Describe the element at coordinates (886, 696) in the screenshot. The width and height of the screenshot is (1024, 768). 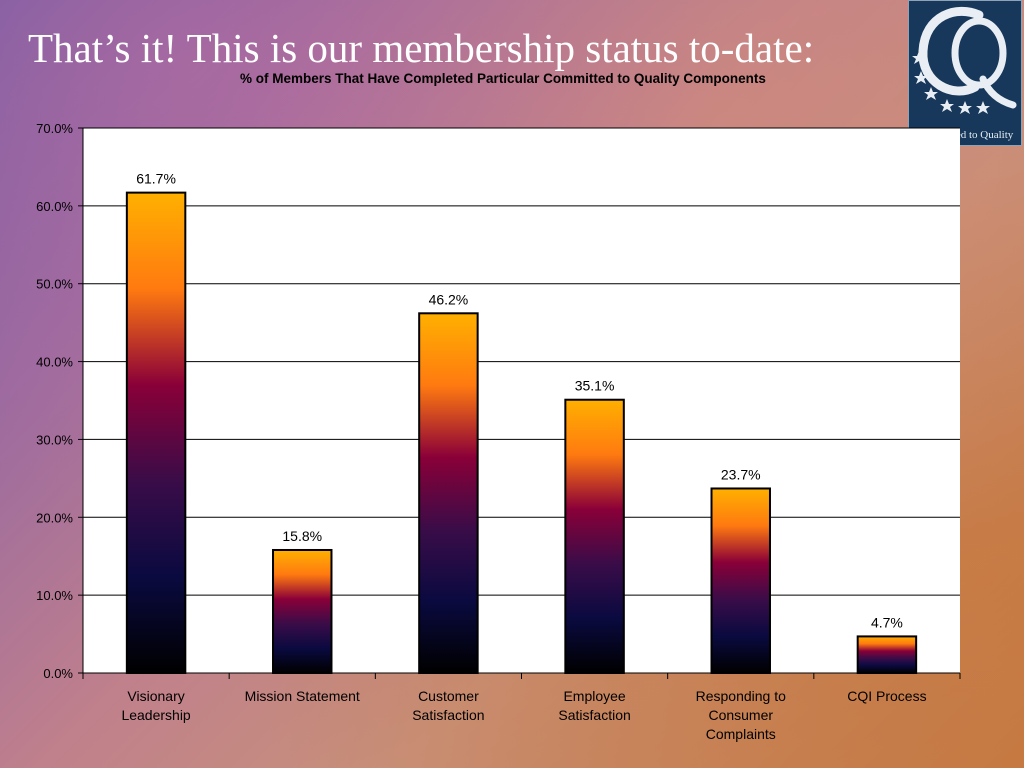
I see `category-label: CQI Process` at that location.